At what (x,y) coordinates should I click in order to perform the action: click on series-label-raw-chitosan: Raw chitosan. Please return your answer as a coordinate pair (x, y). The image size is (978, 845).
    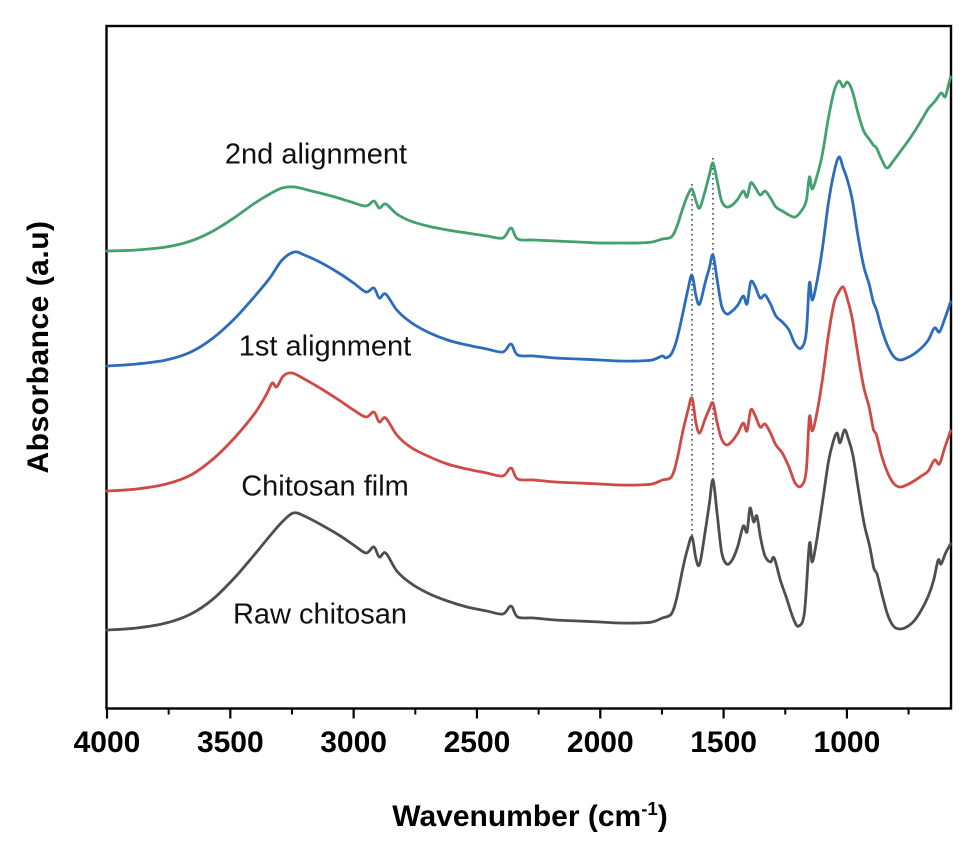
    Looking at the image, I should click on (320, 614).